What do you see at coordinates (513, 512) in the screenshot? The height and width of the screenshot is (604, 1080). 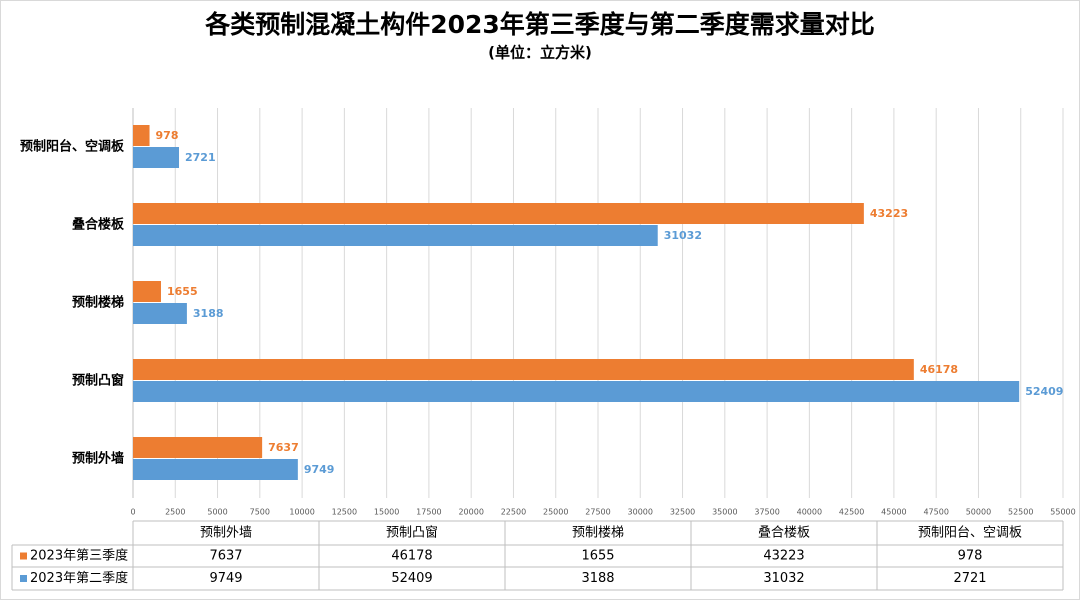 I see `x-tick-label: 22500` at bounding box center [513, 512].